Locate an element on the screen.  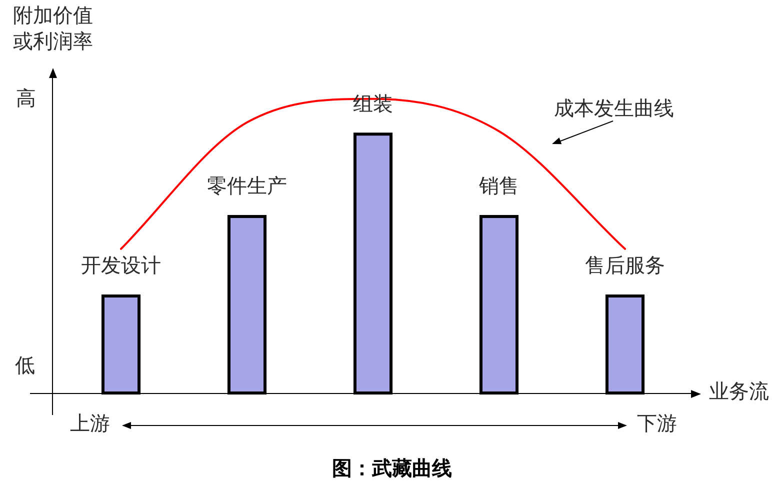
y-axis-title: 附加价值或利润率 is located at coordinates (53, 28).